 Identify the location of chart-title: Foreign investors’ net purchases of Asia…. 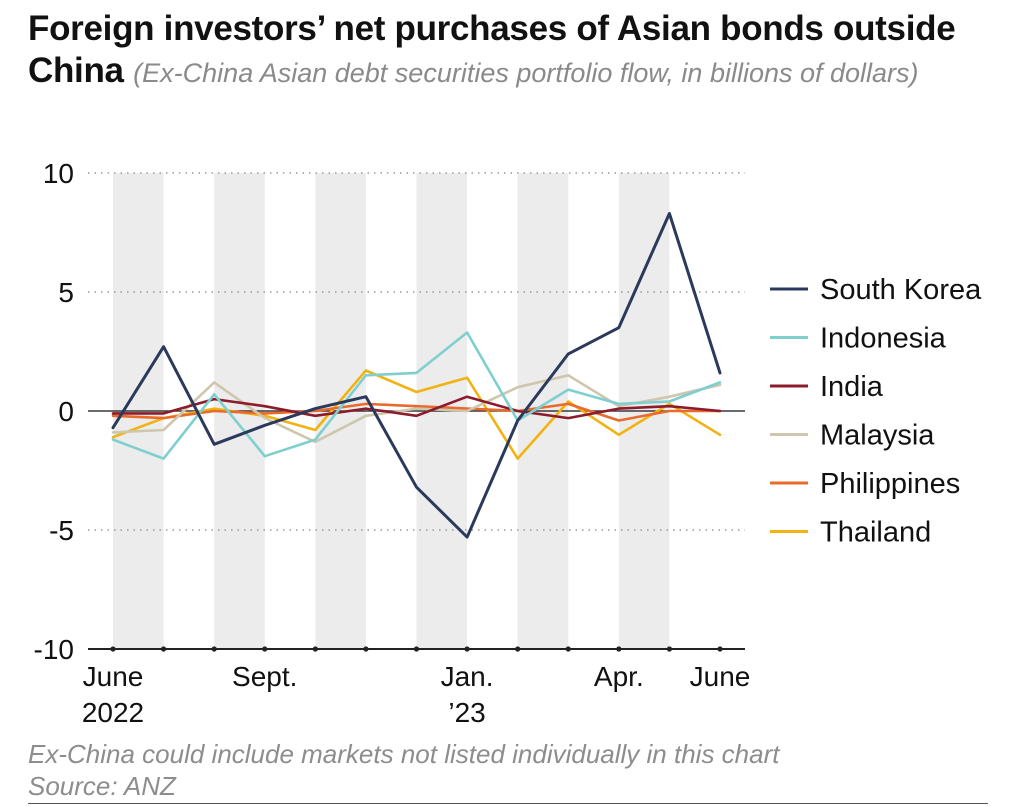
(518, 50).